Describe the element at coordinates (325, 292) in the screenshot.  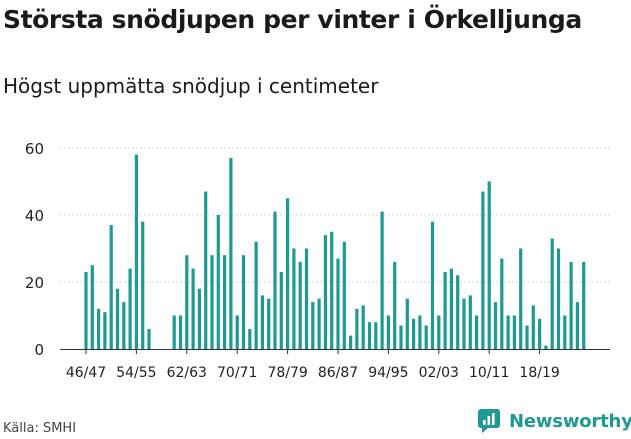
I see `bar-84/85` at that location.